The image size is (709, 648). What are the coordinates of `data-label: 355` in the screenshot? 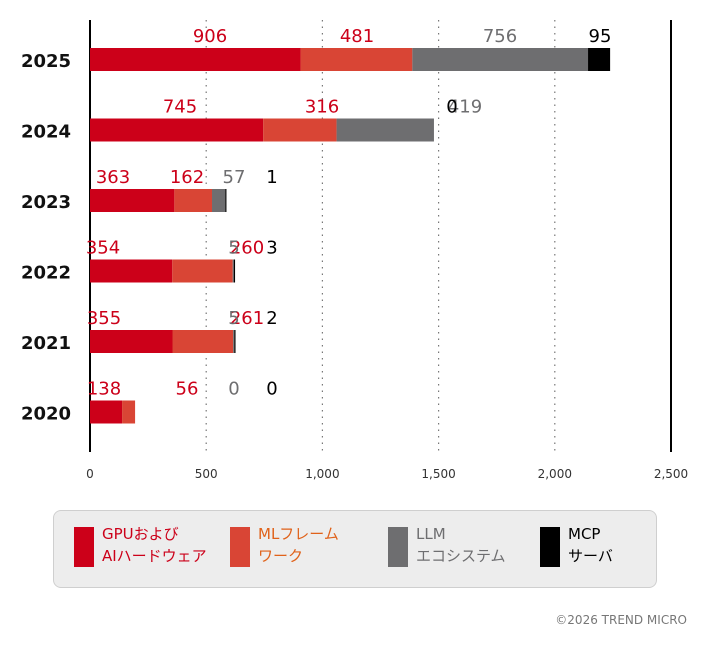 It's located at (104, 318).